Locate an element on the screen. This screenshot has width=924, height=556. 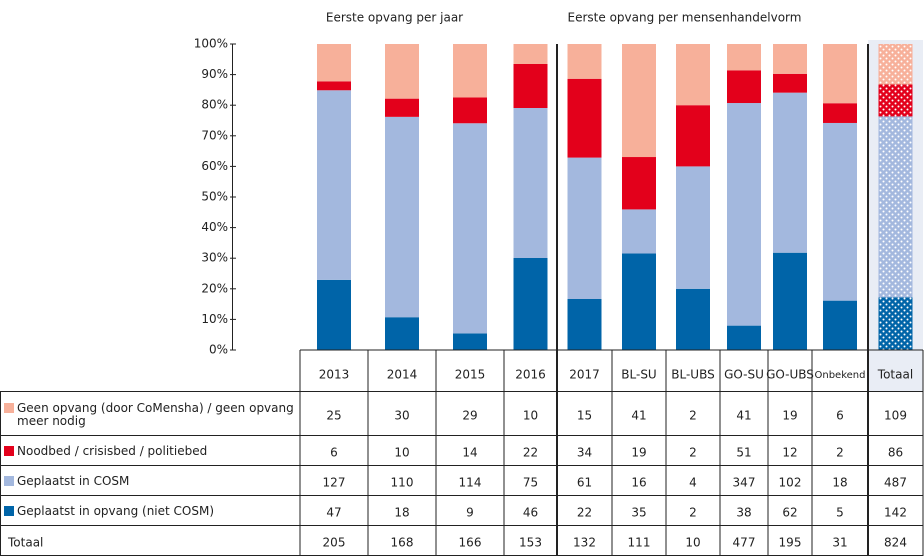
table-value: 127 is located at coordinates (334, 483).